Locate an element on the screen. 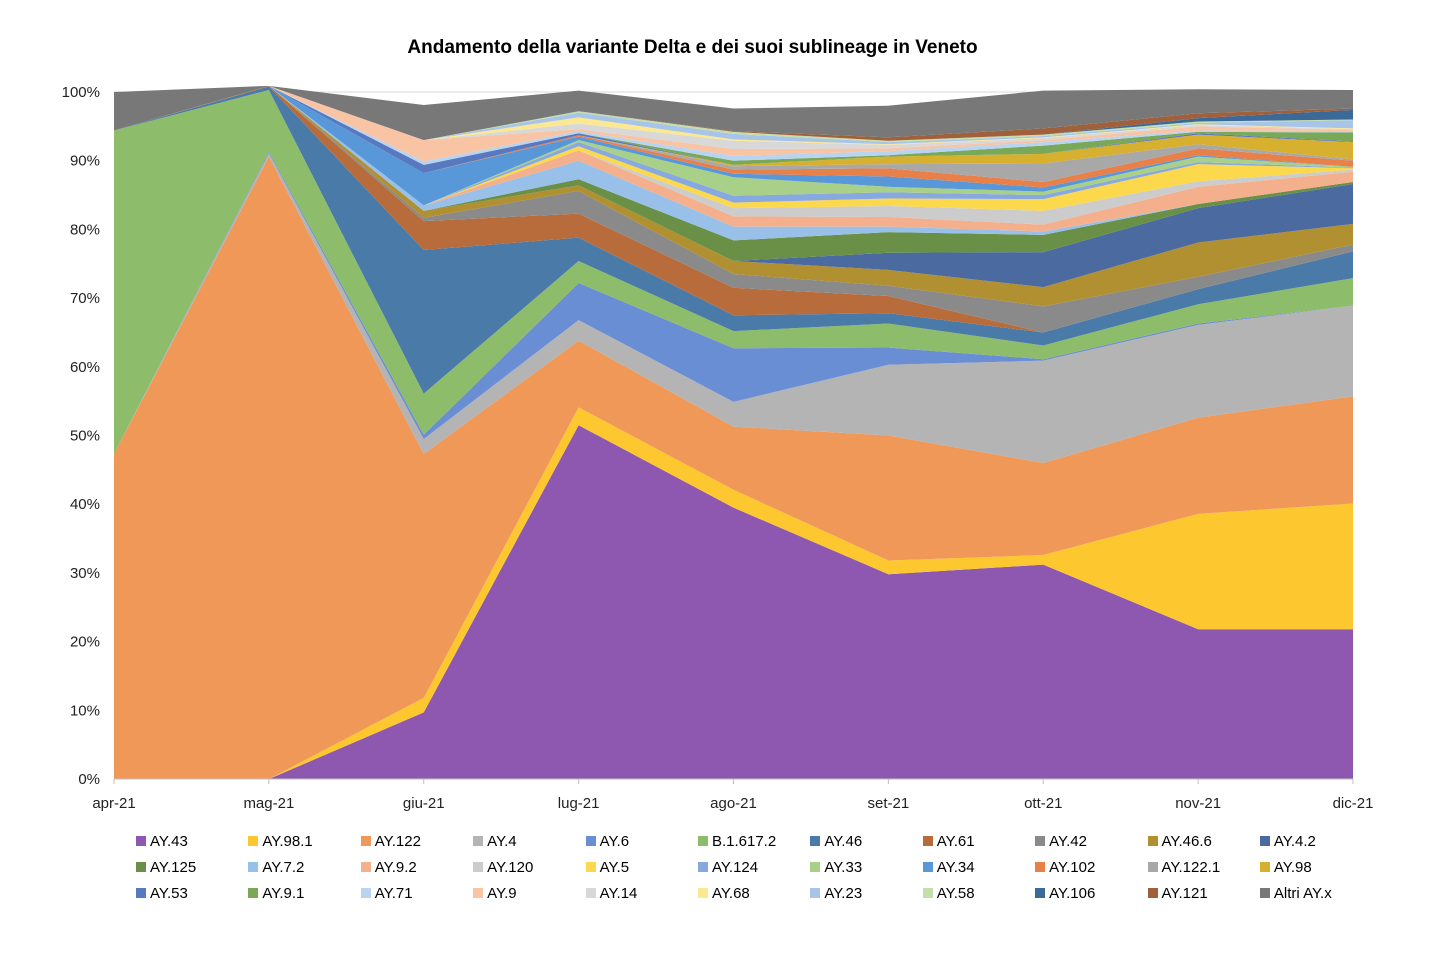 This screenshot has width=1440, height=960. y-tick-label: 70% is located at coordinates (85, 298).